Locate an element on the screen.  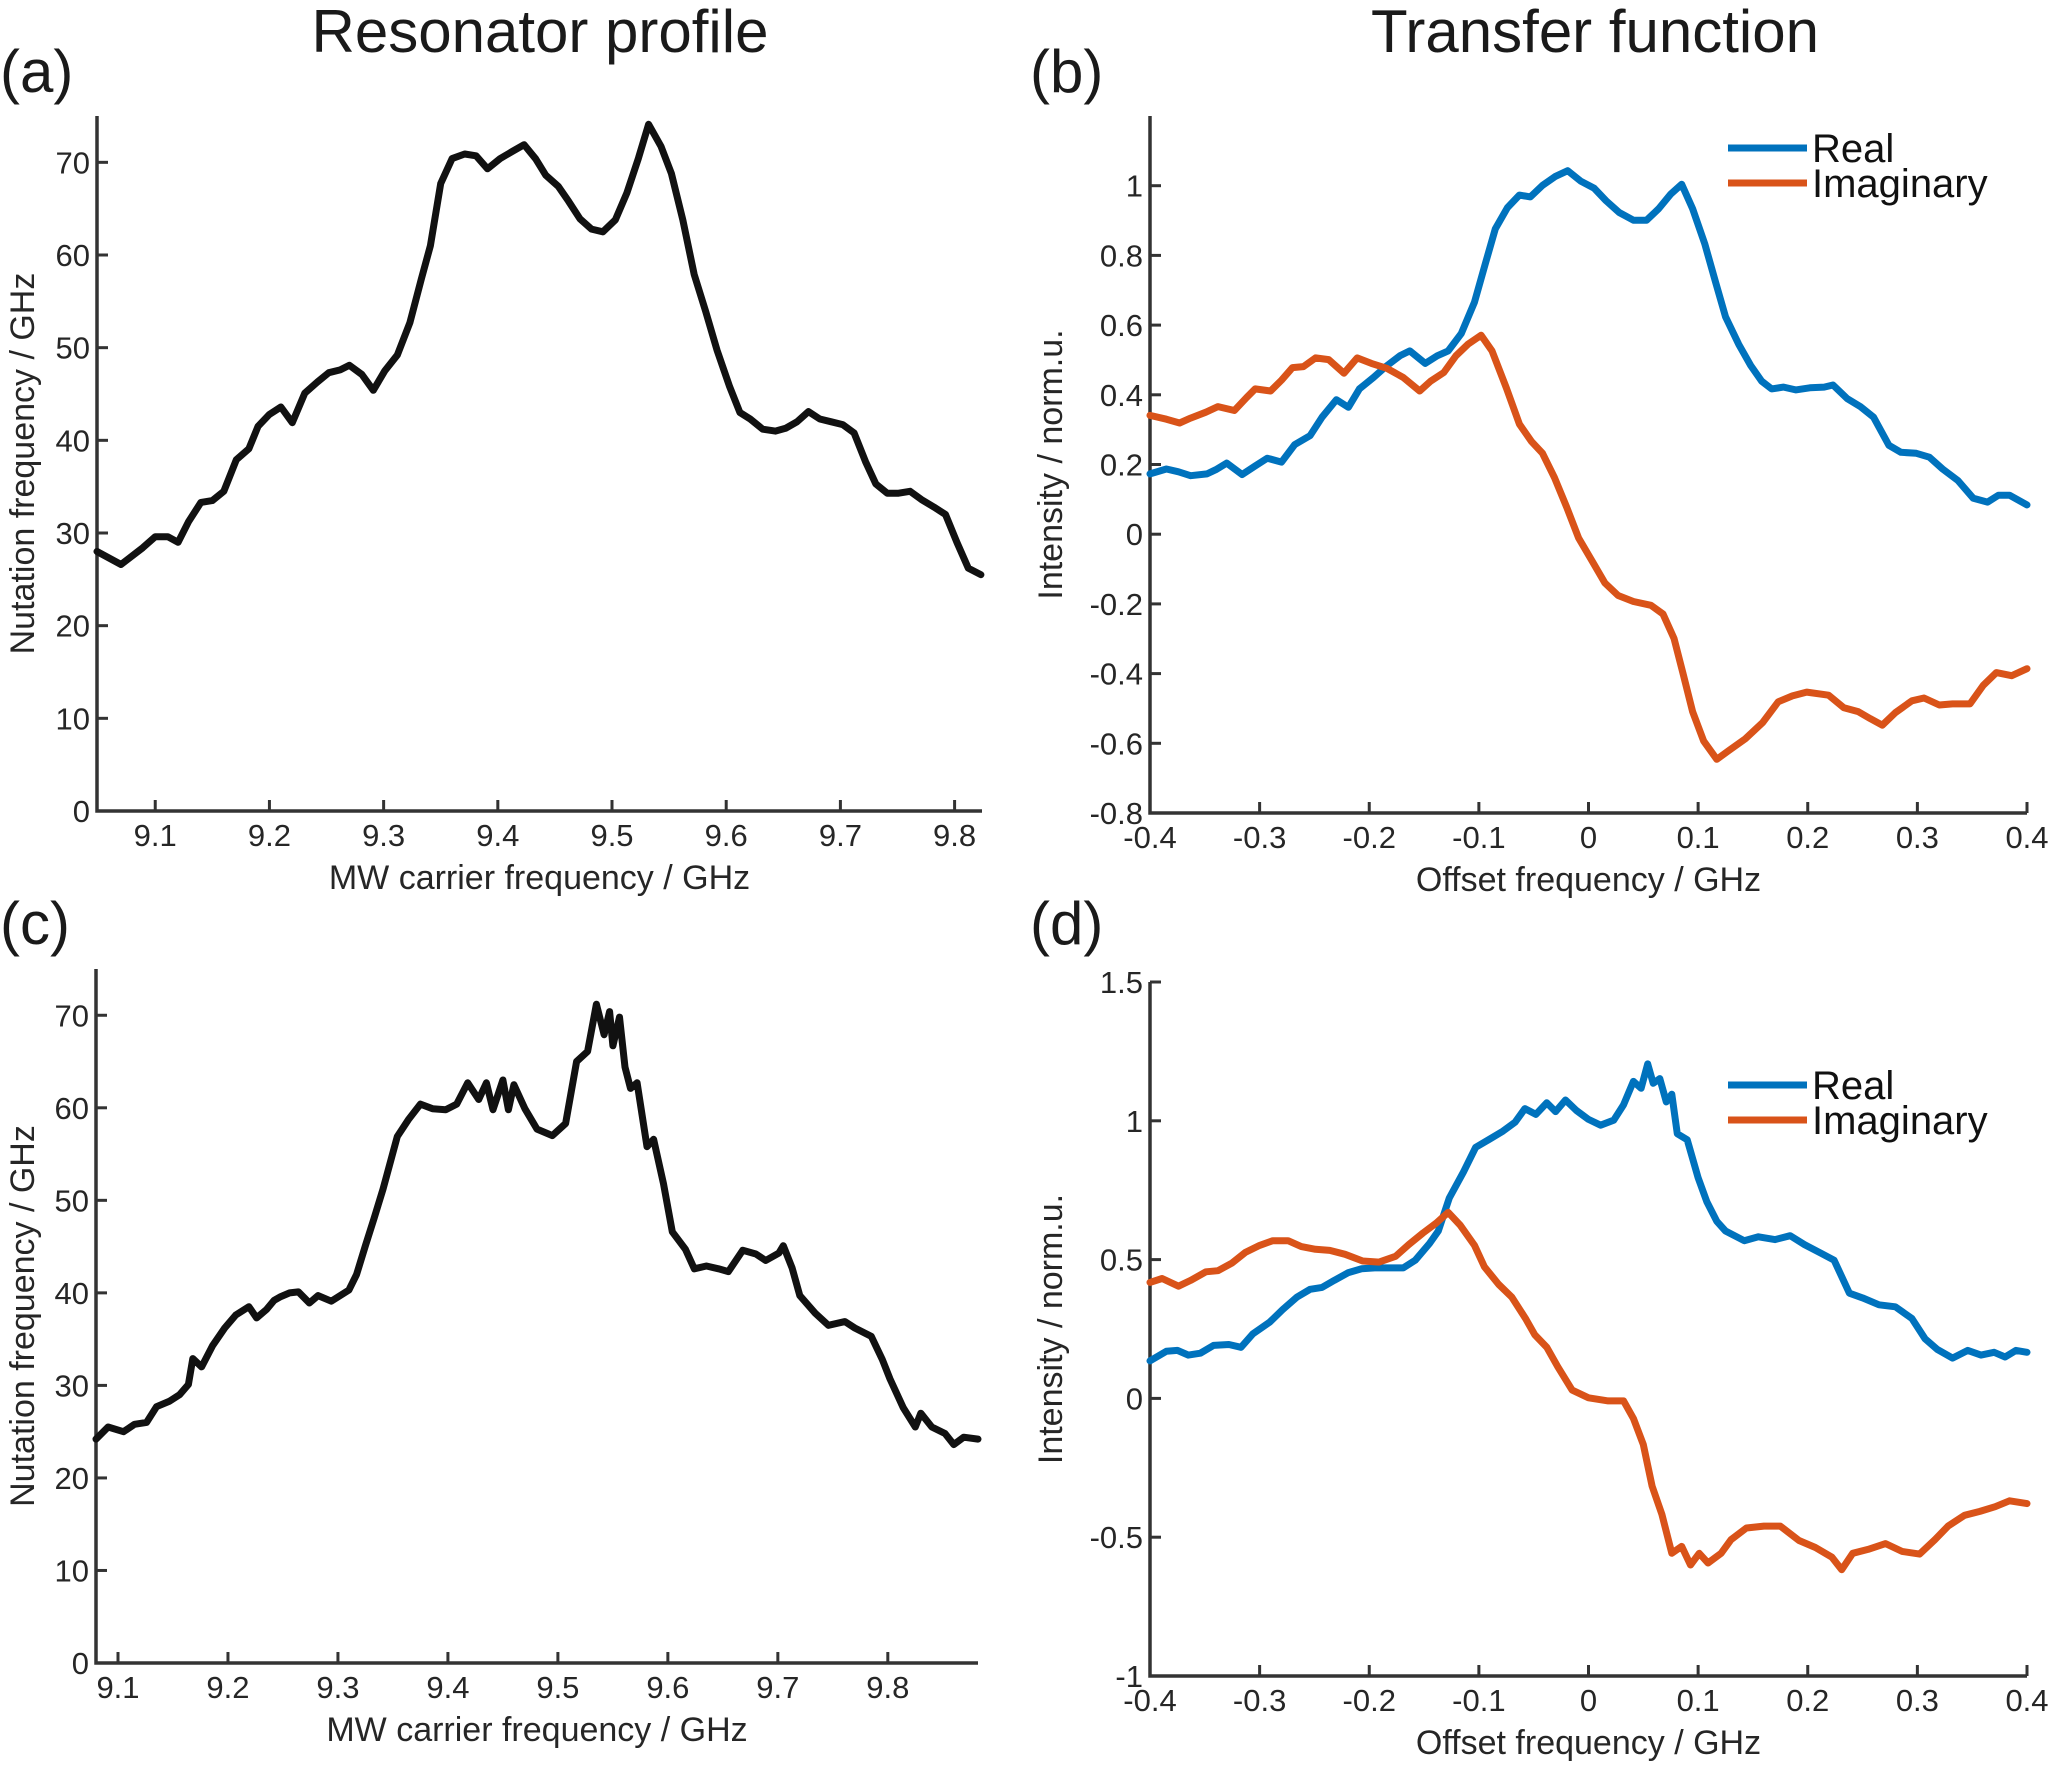
column-title-resonator-profile: Resonator profile is located at coordinates (540, 32).